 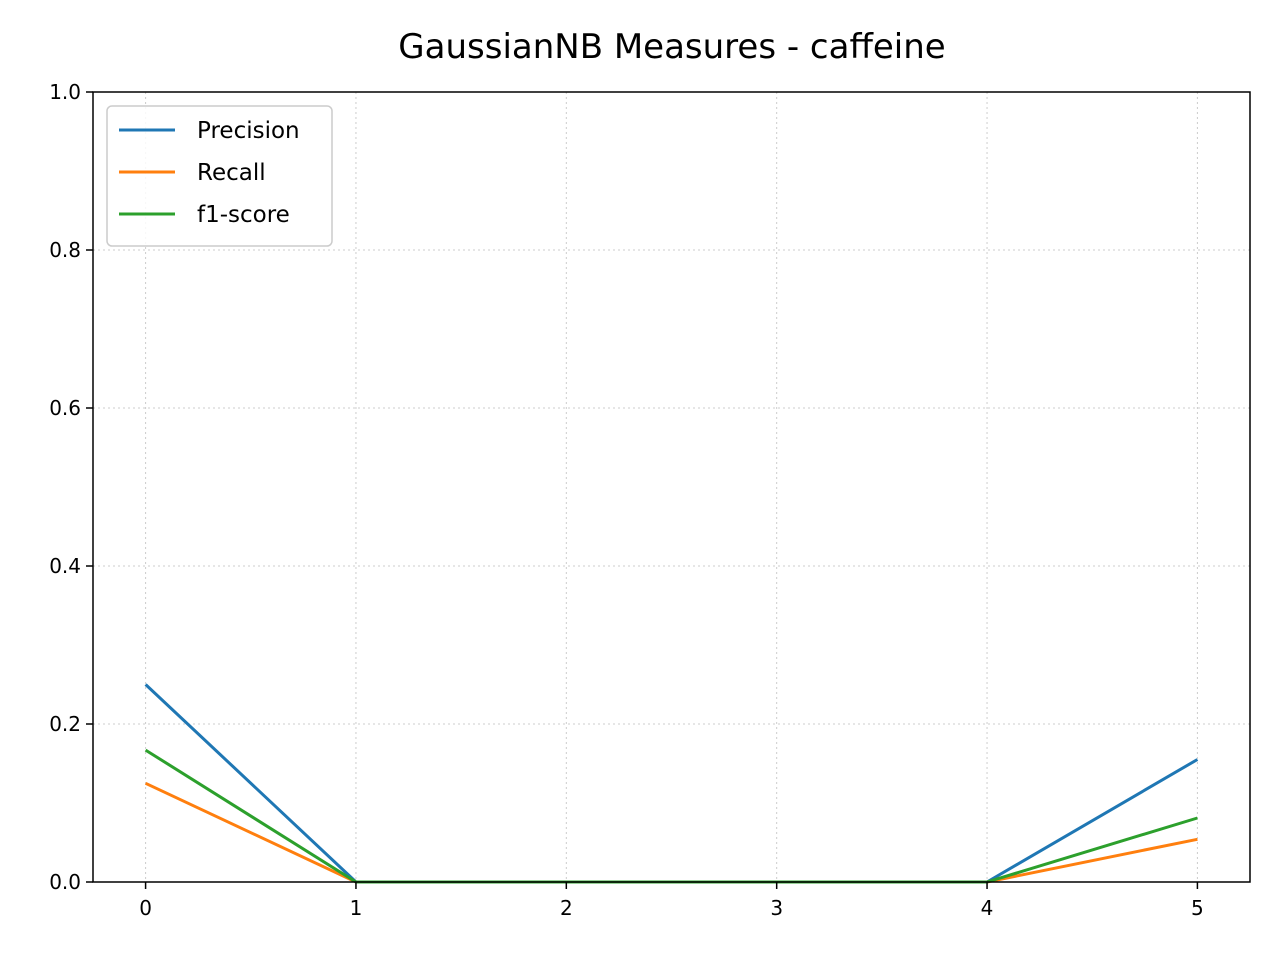 I want to click on y-tick-label: 0.2, so click(x=65, y=724).